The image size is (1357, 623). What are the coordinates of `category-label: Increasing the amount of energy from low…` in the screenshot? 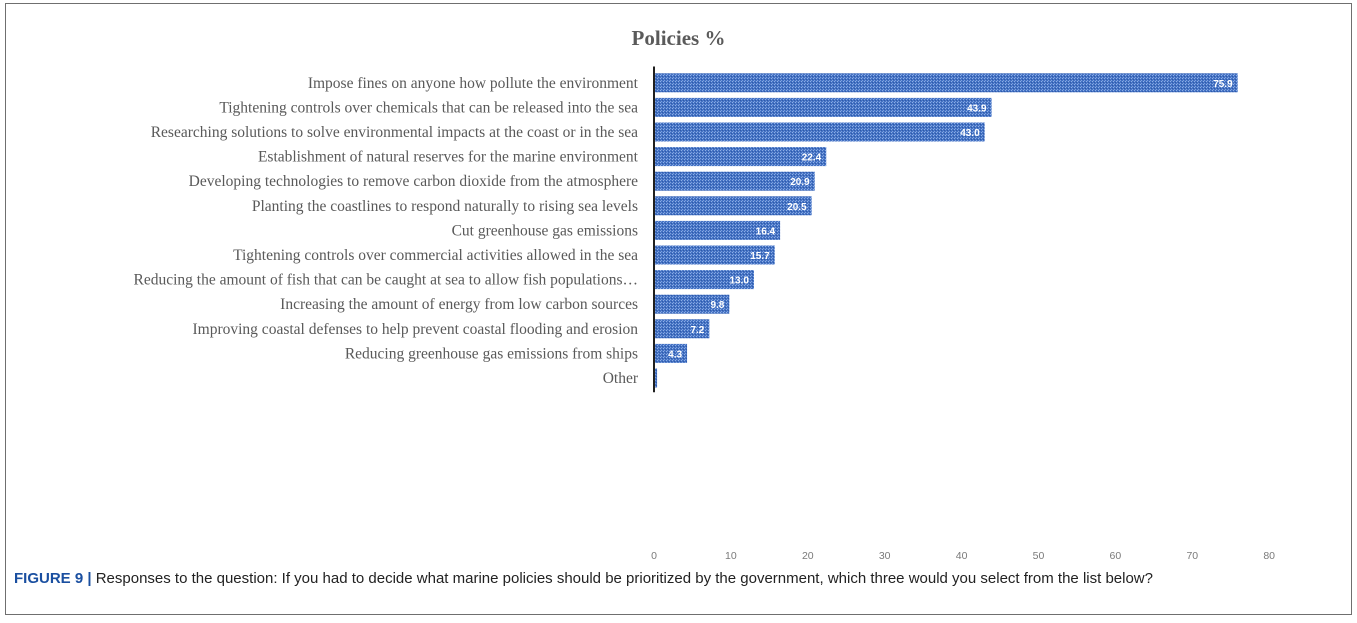 It's located at (459, 304).